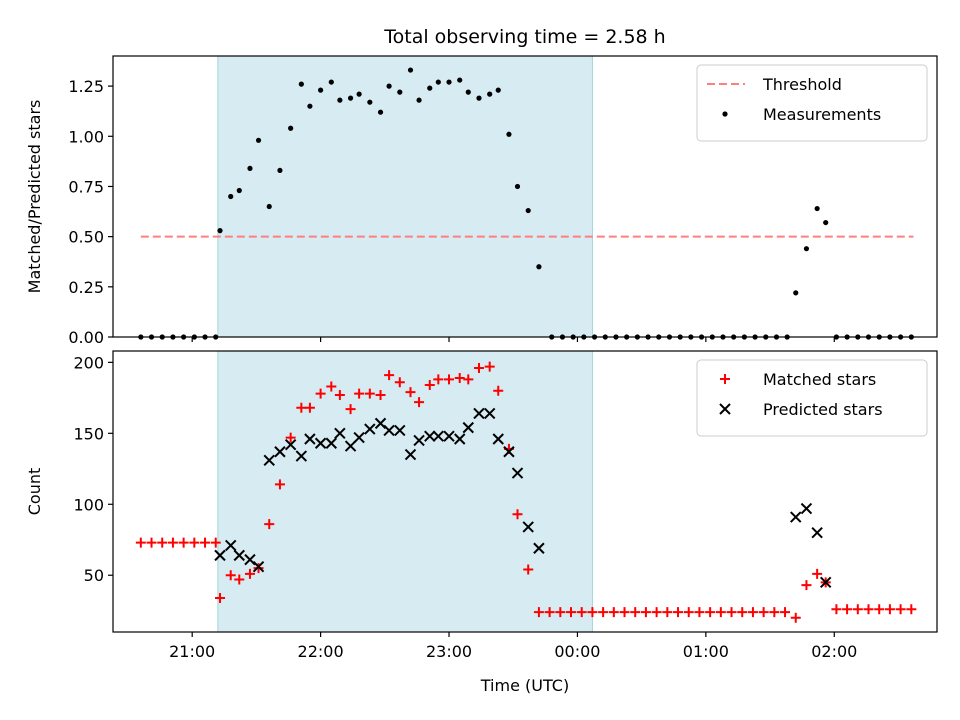  What do you see at coordinates (823, 409) in the screenshot?
I see `legend-label: Predicted stars` at bounding box center [823, 409].